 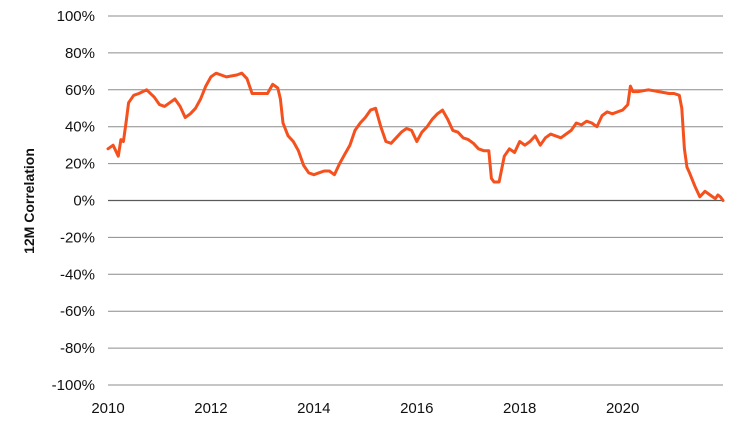 What do you see at coordinates (77, 237) in the screenshot?
I see `y-tick-label: -20%` at bounding box center [77, 237].